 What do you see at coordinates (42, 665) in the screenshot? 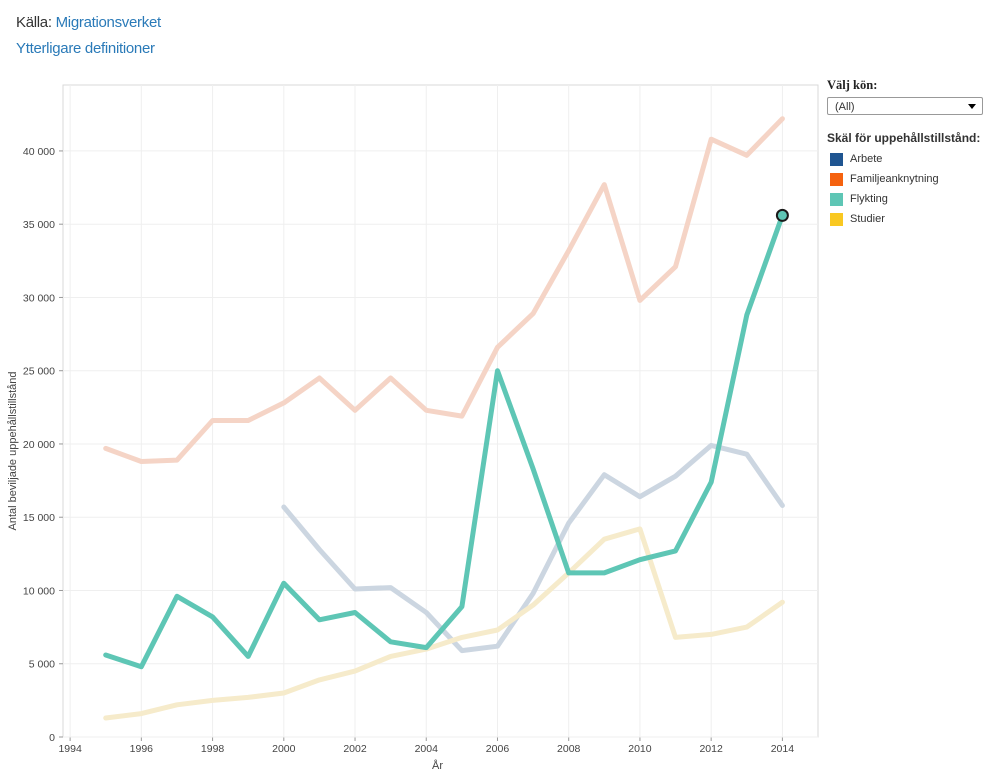
I see `y-tick-label: 5 000` at bounding box center [42, 665].